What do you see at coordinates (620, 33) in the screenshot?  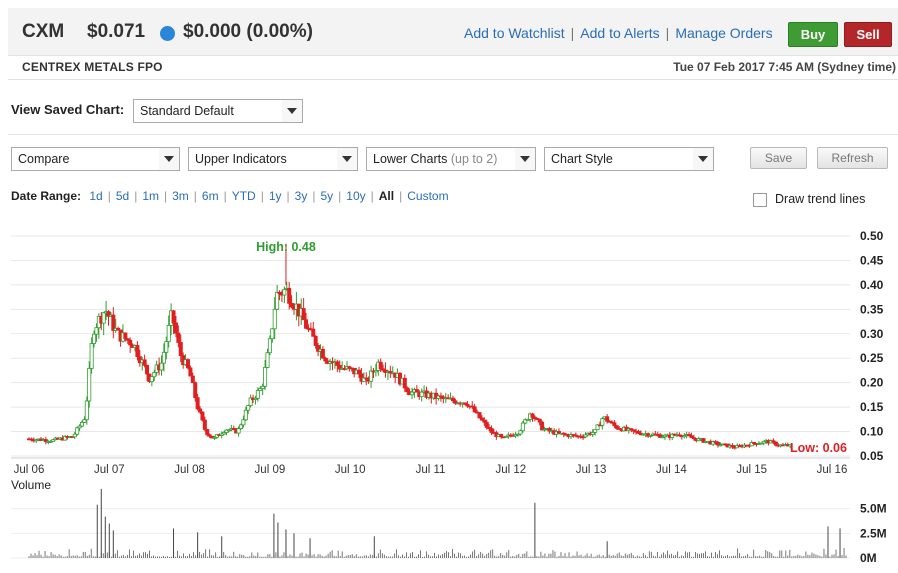 I see `add-to-alerts-link: Add to Alerts` at bounding box center [620, 33].